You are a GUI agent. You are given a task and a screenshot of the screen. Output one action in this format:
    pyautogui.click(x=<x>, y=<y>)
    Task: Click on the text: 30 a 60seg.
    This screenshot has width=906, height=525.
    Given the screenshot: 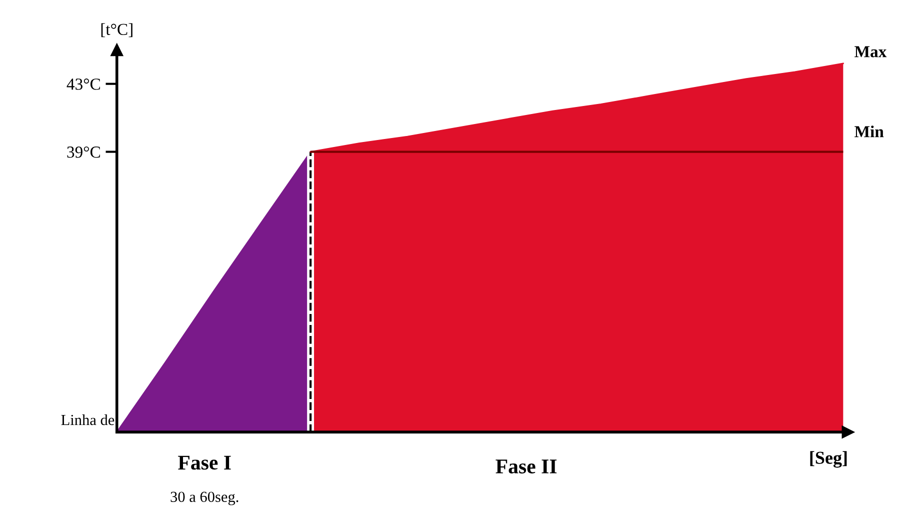 What is the action you would take?
    pyautogui.click(x=204, y=499)
    